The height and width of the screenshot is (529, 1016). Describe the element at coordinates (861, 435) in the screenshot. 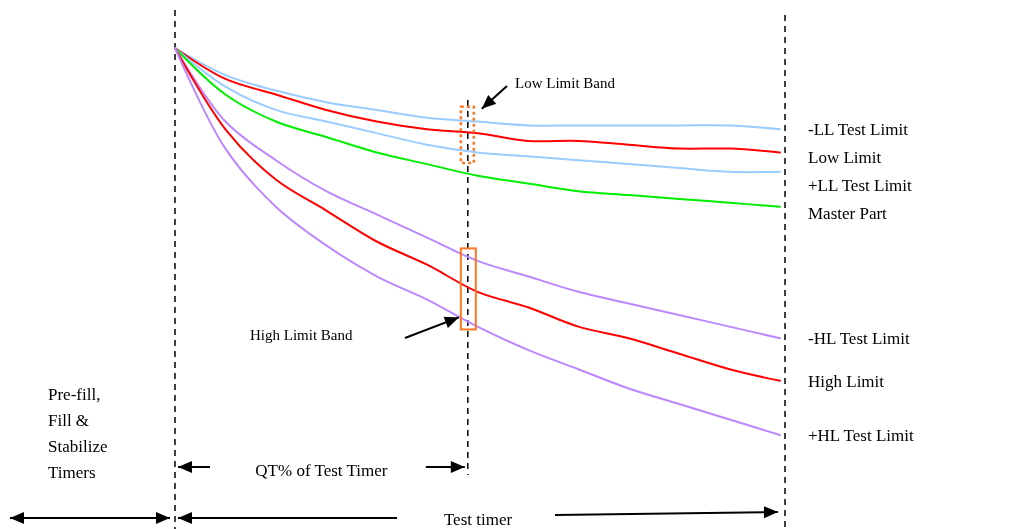

I see `series-label: +HL Test Limit` at that location.